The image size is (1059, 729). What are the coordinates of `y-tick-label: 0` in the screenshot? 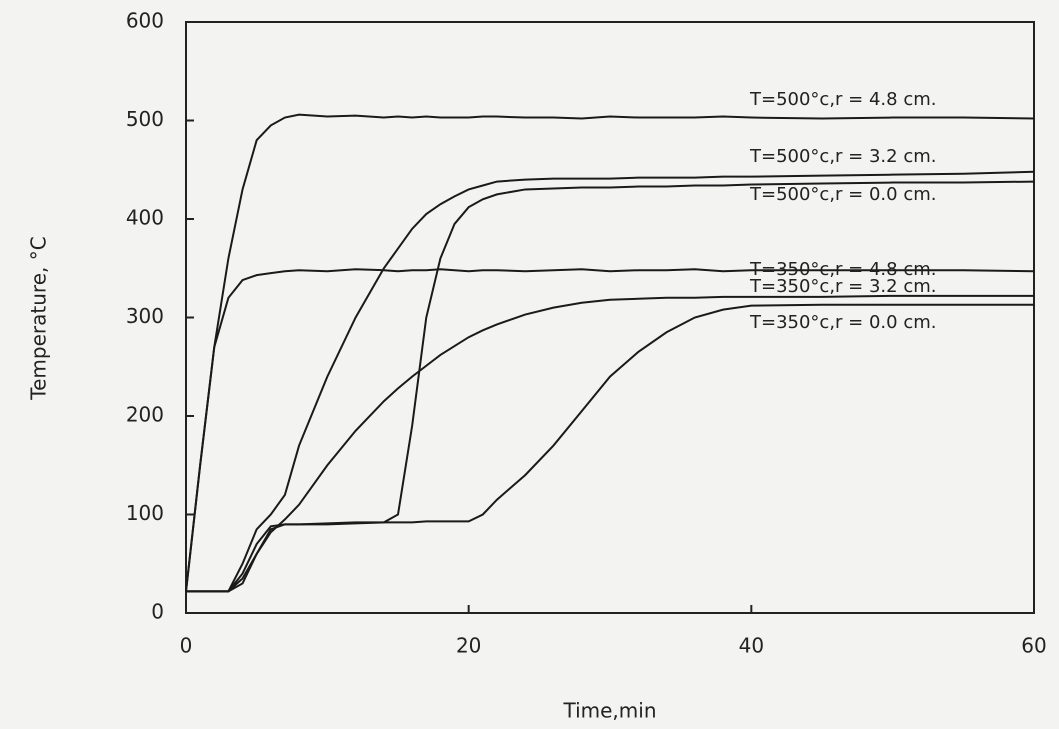 It's located at (157, 612).